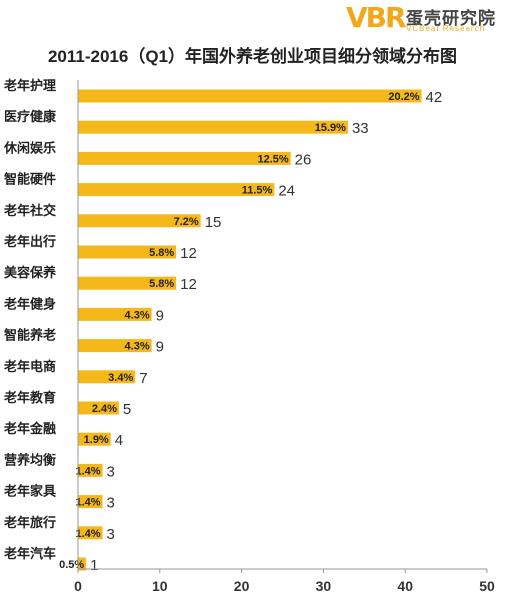 This screenshot has height=600, width=505. Describe the element at coordinates (143, 378) in the screenshot. I see `value-label: 7` at that location.